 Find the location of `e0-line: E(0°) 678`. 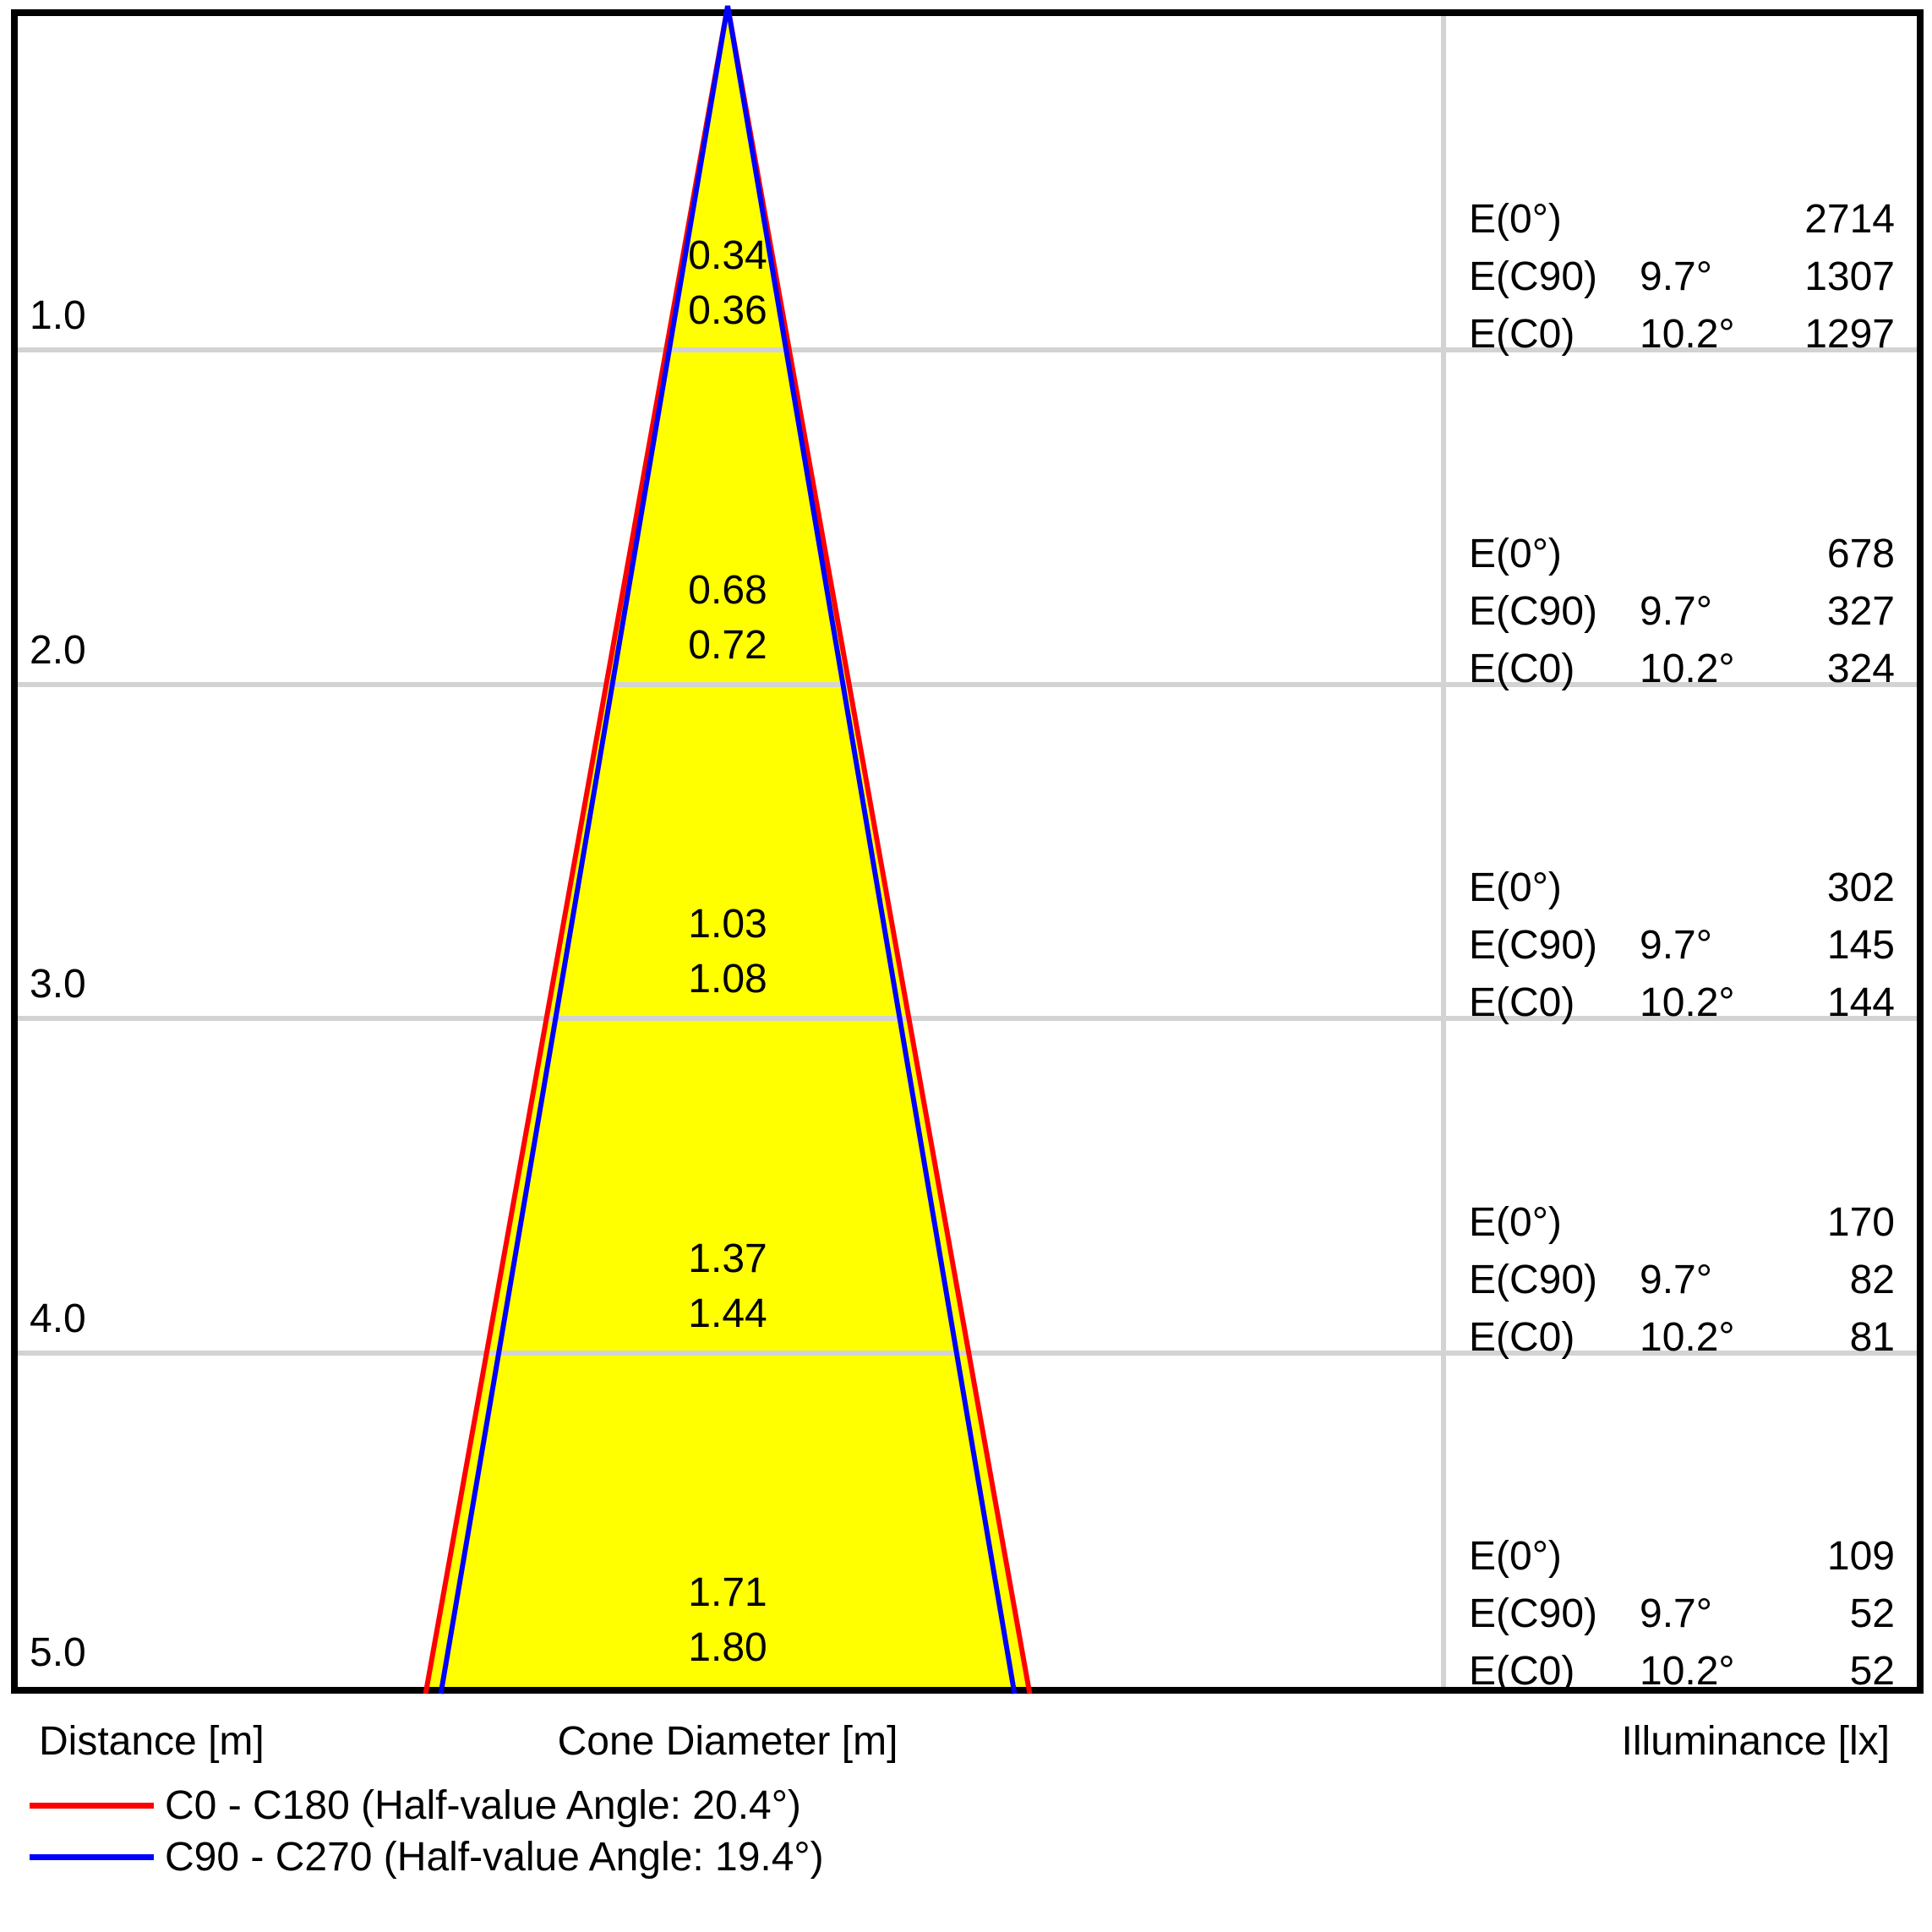

e0-line: E(0°) 678 is located at coordinates (968, 554).